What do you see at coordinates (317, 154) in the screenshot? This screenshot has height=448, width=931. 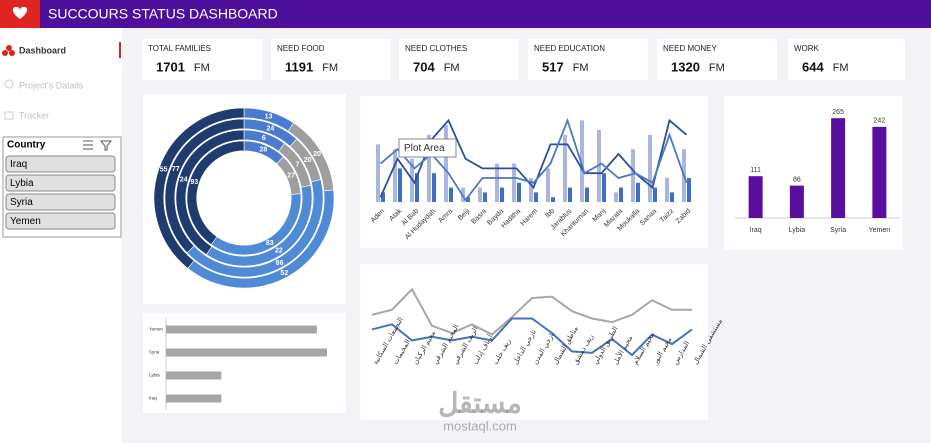 I see `data-label: 20` at bounding box center [317, 154].